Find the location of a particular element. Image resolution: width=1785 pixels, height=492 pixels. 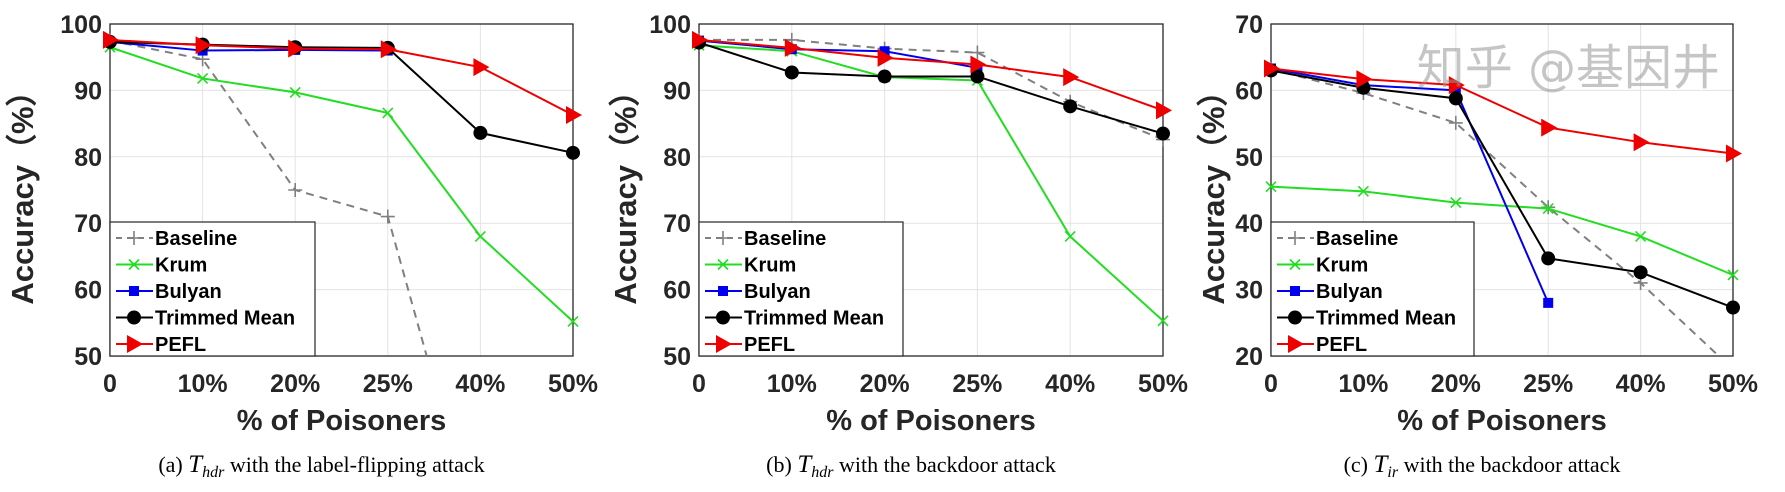

watermark: 知乎 @基因井 is located at coordinates (1568, 68).